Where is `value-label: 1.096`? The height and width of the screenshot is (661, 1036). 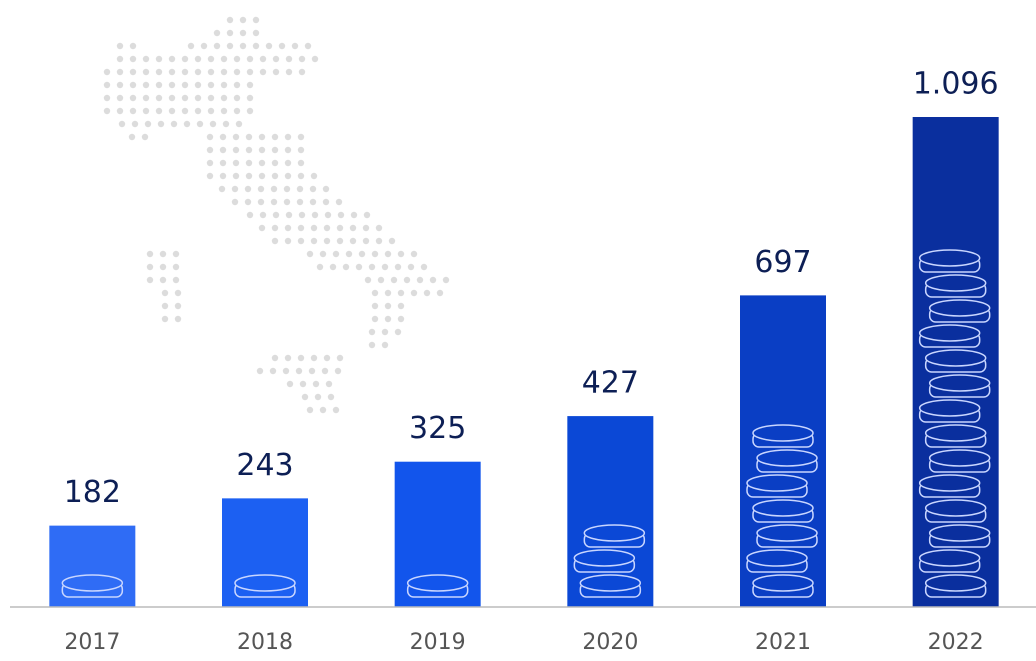
value-label: 1.096 is located at coordinates (956, 84).